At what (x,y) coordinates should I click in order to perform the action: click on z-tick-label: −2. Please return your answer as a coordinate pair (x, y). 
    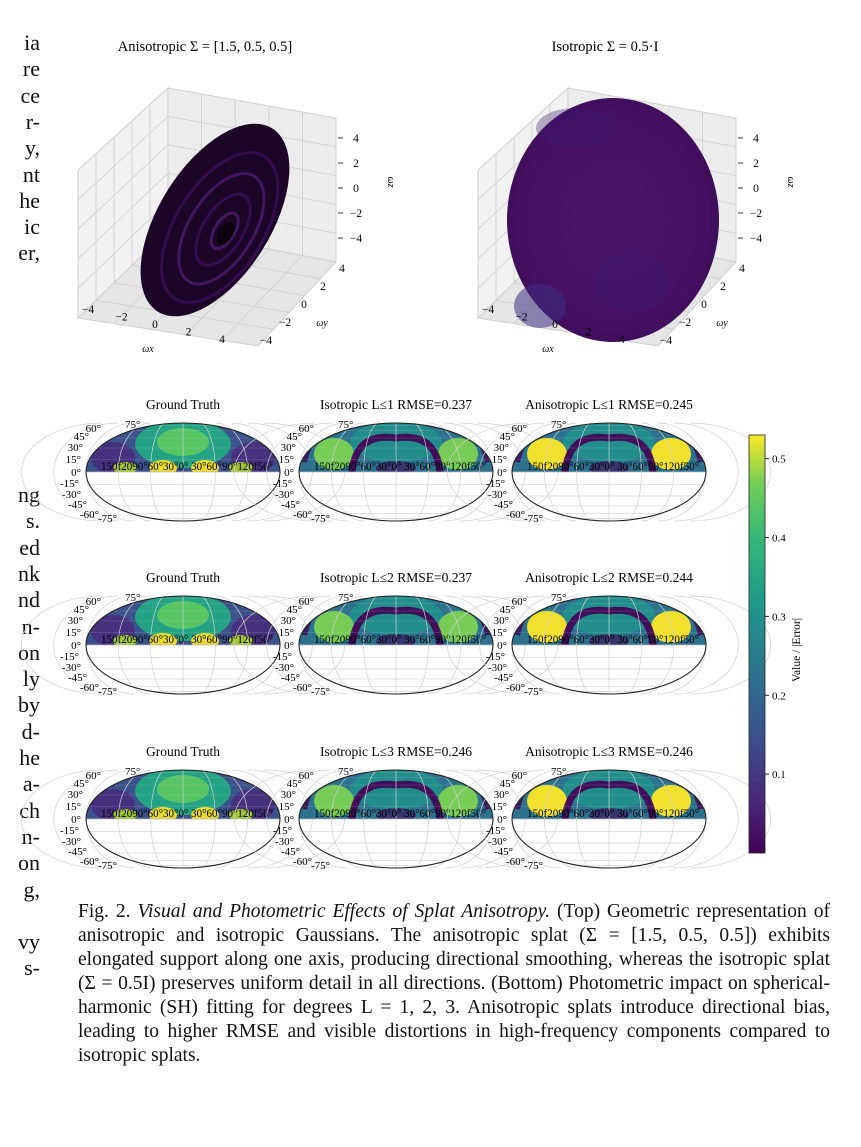
    Looking at the image, I should click on (356, 214).